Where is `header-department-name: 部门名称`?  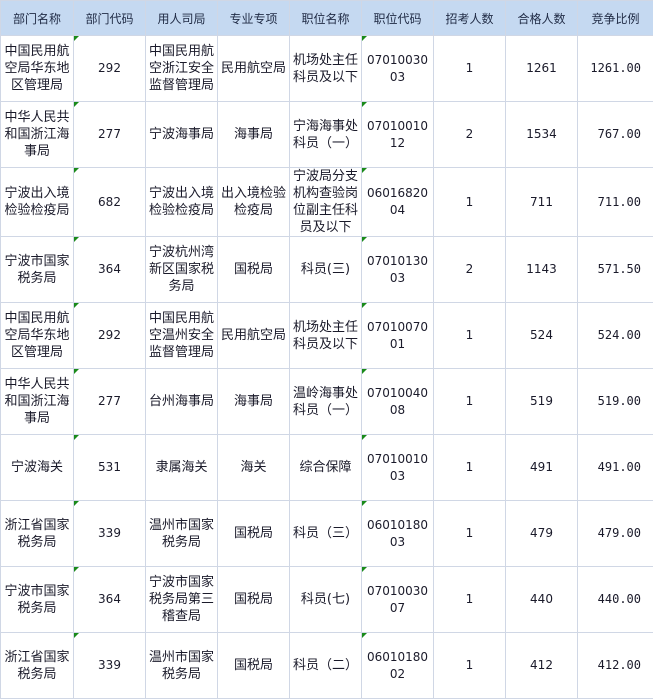
header-department-name: 部门名称 is located at coordinates (37, 18).